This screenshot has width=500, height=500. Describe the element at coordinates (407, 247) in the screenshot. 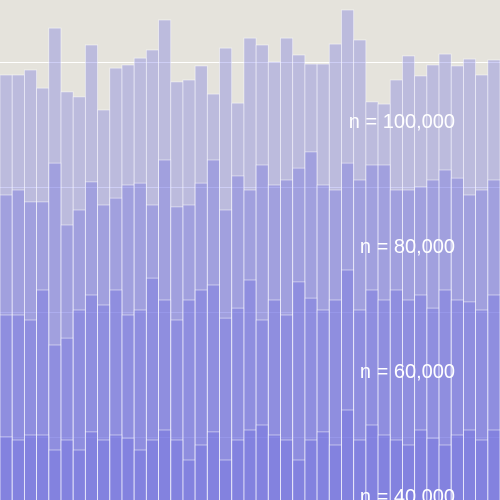

I see `series-label: n = 80,000` at that location.